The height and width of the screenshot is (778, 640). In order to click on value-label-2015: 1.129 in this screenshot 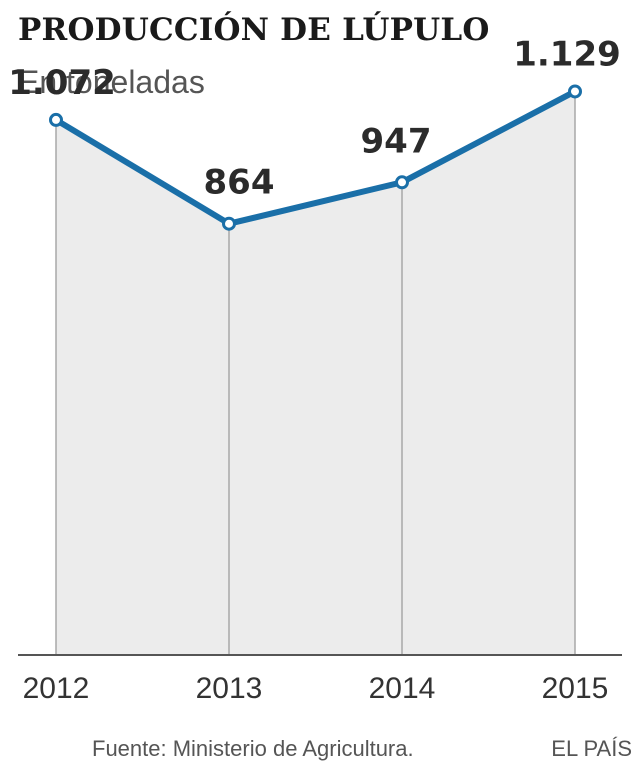, I will do `click(567, 54)`.